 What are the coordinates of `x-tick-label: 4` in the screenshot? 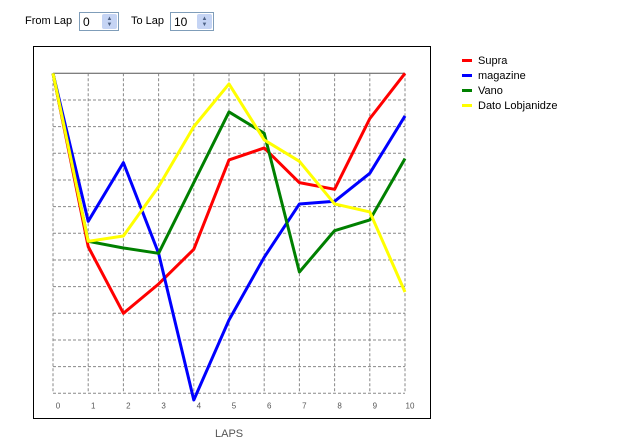 It's located at (199, 405).